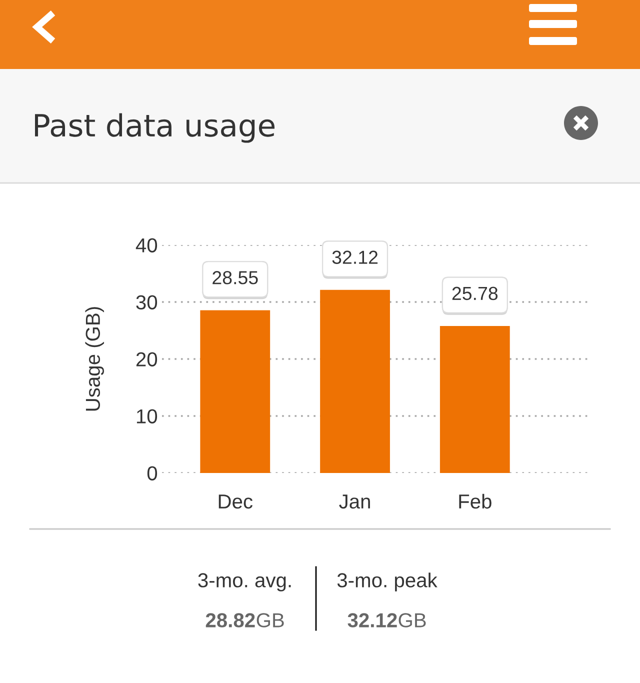  What do you see at coordinates (387, 620) in the screenshot?
I see `text: 32.12GB` at bounding box center [387, 620].